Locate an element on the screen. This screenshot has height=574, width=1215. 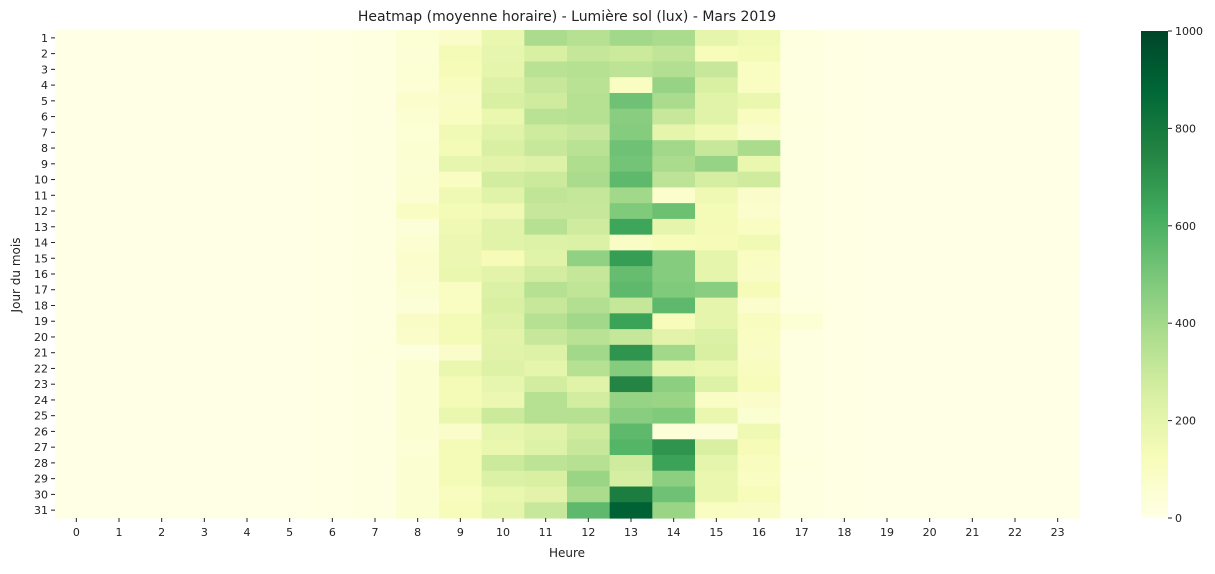
heatmap-cell-day1-hour5 is located at coordinates (290, 38).